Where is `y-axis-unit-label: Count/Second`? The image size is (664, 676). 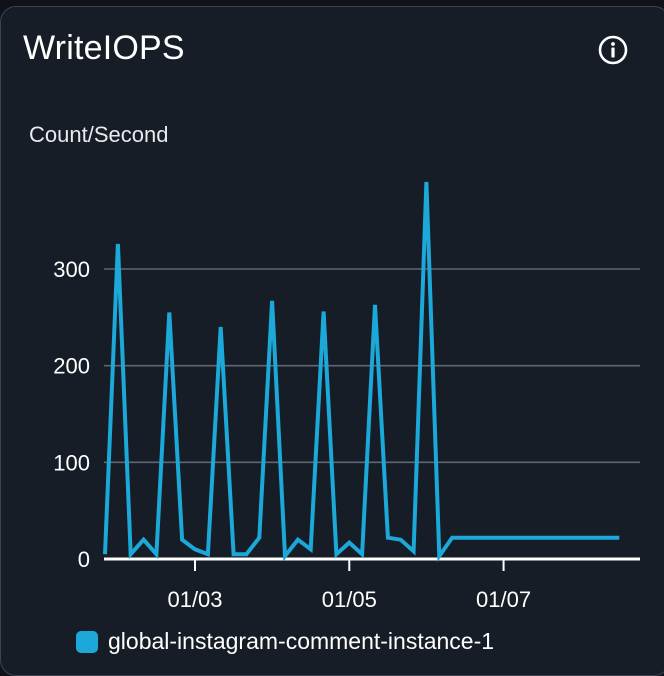 y-axis-unit-label: Count/Second is located at coordinates (99, 134).